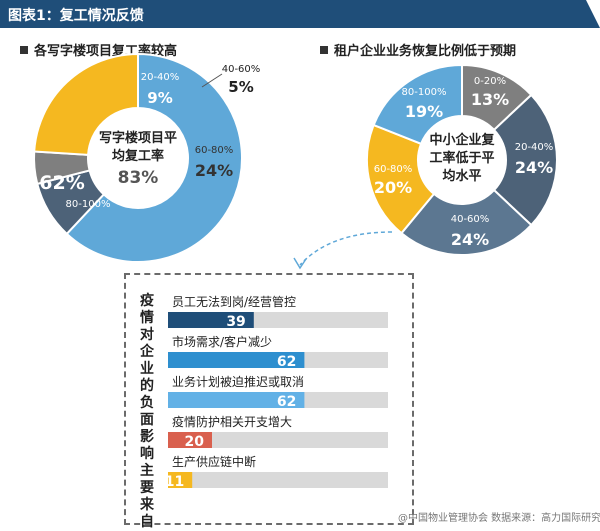 This screenshot has width=600, height=531. Describe the element at coordinates (300, 14) in the screenshot. I see `header-bar: 图表1：复工情况反馈` at that location.